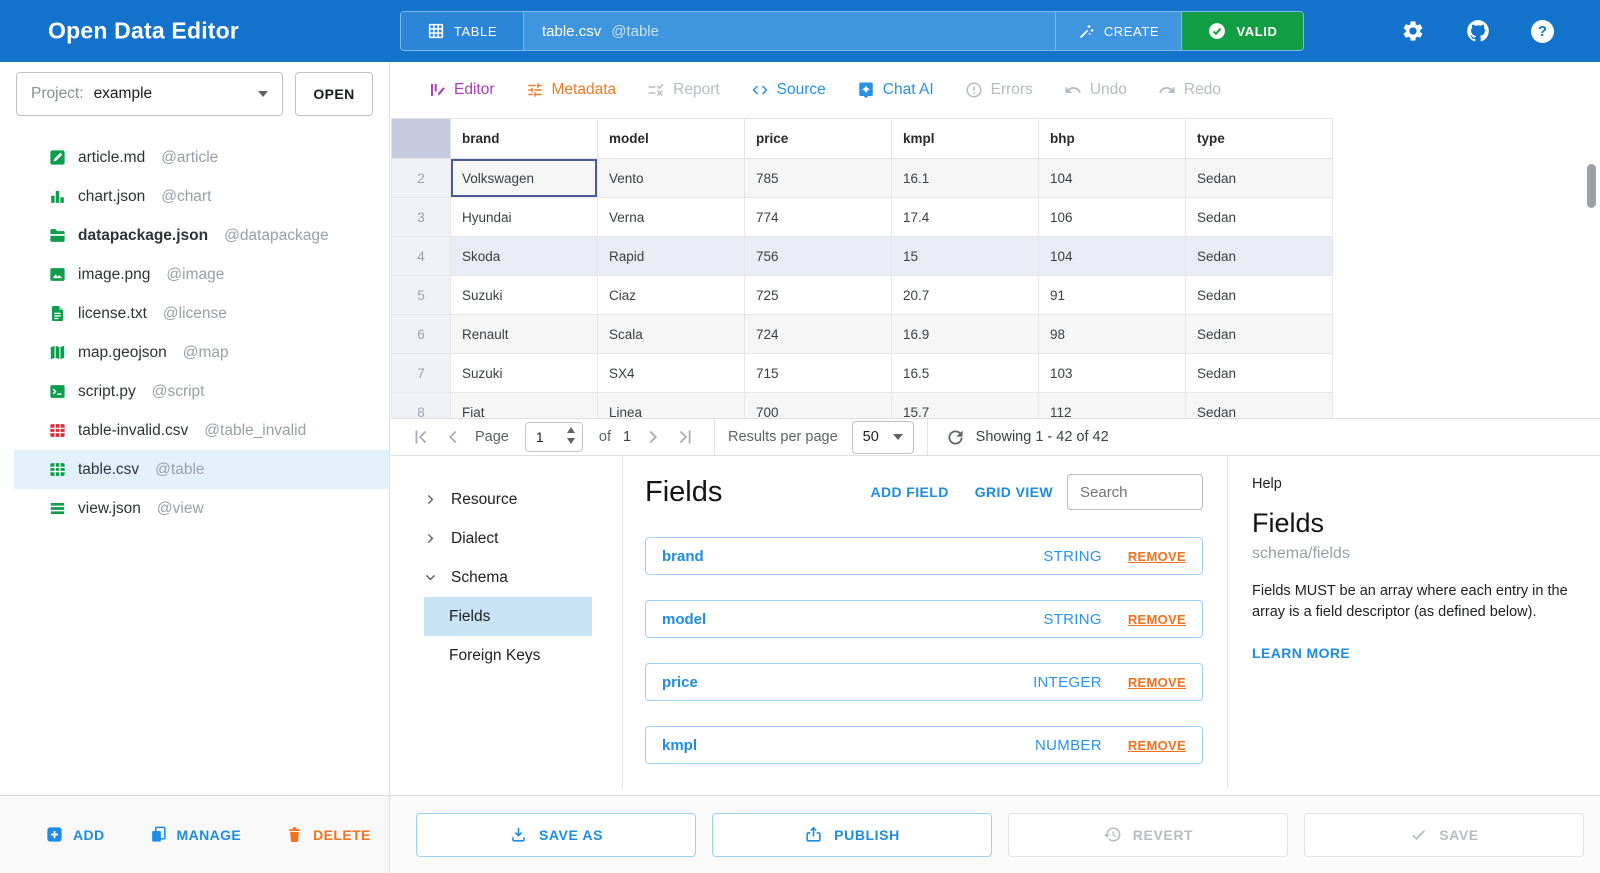 This screenshot has width=1600, height=873. Describe the element at coordinates (818, 295) in the screenshot. I see `cell-price: 725` at that location.